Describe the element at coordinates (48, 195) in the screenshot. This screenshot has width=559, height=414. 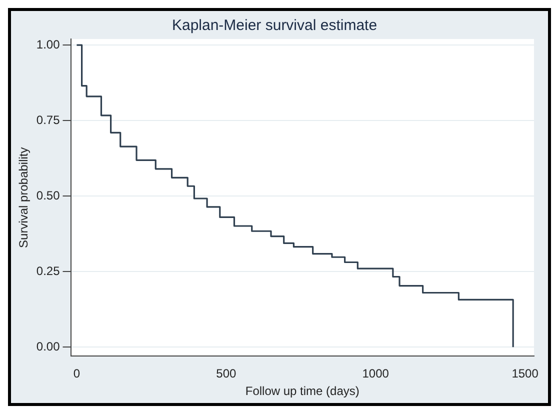
I see `y-tick-label: 0.50` at that location.